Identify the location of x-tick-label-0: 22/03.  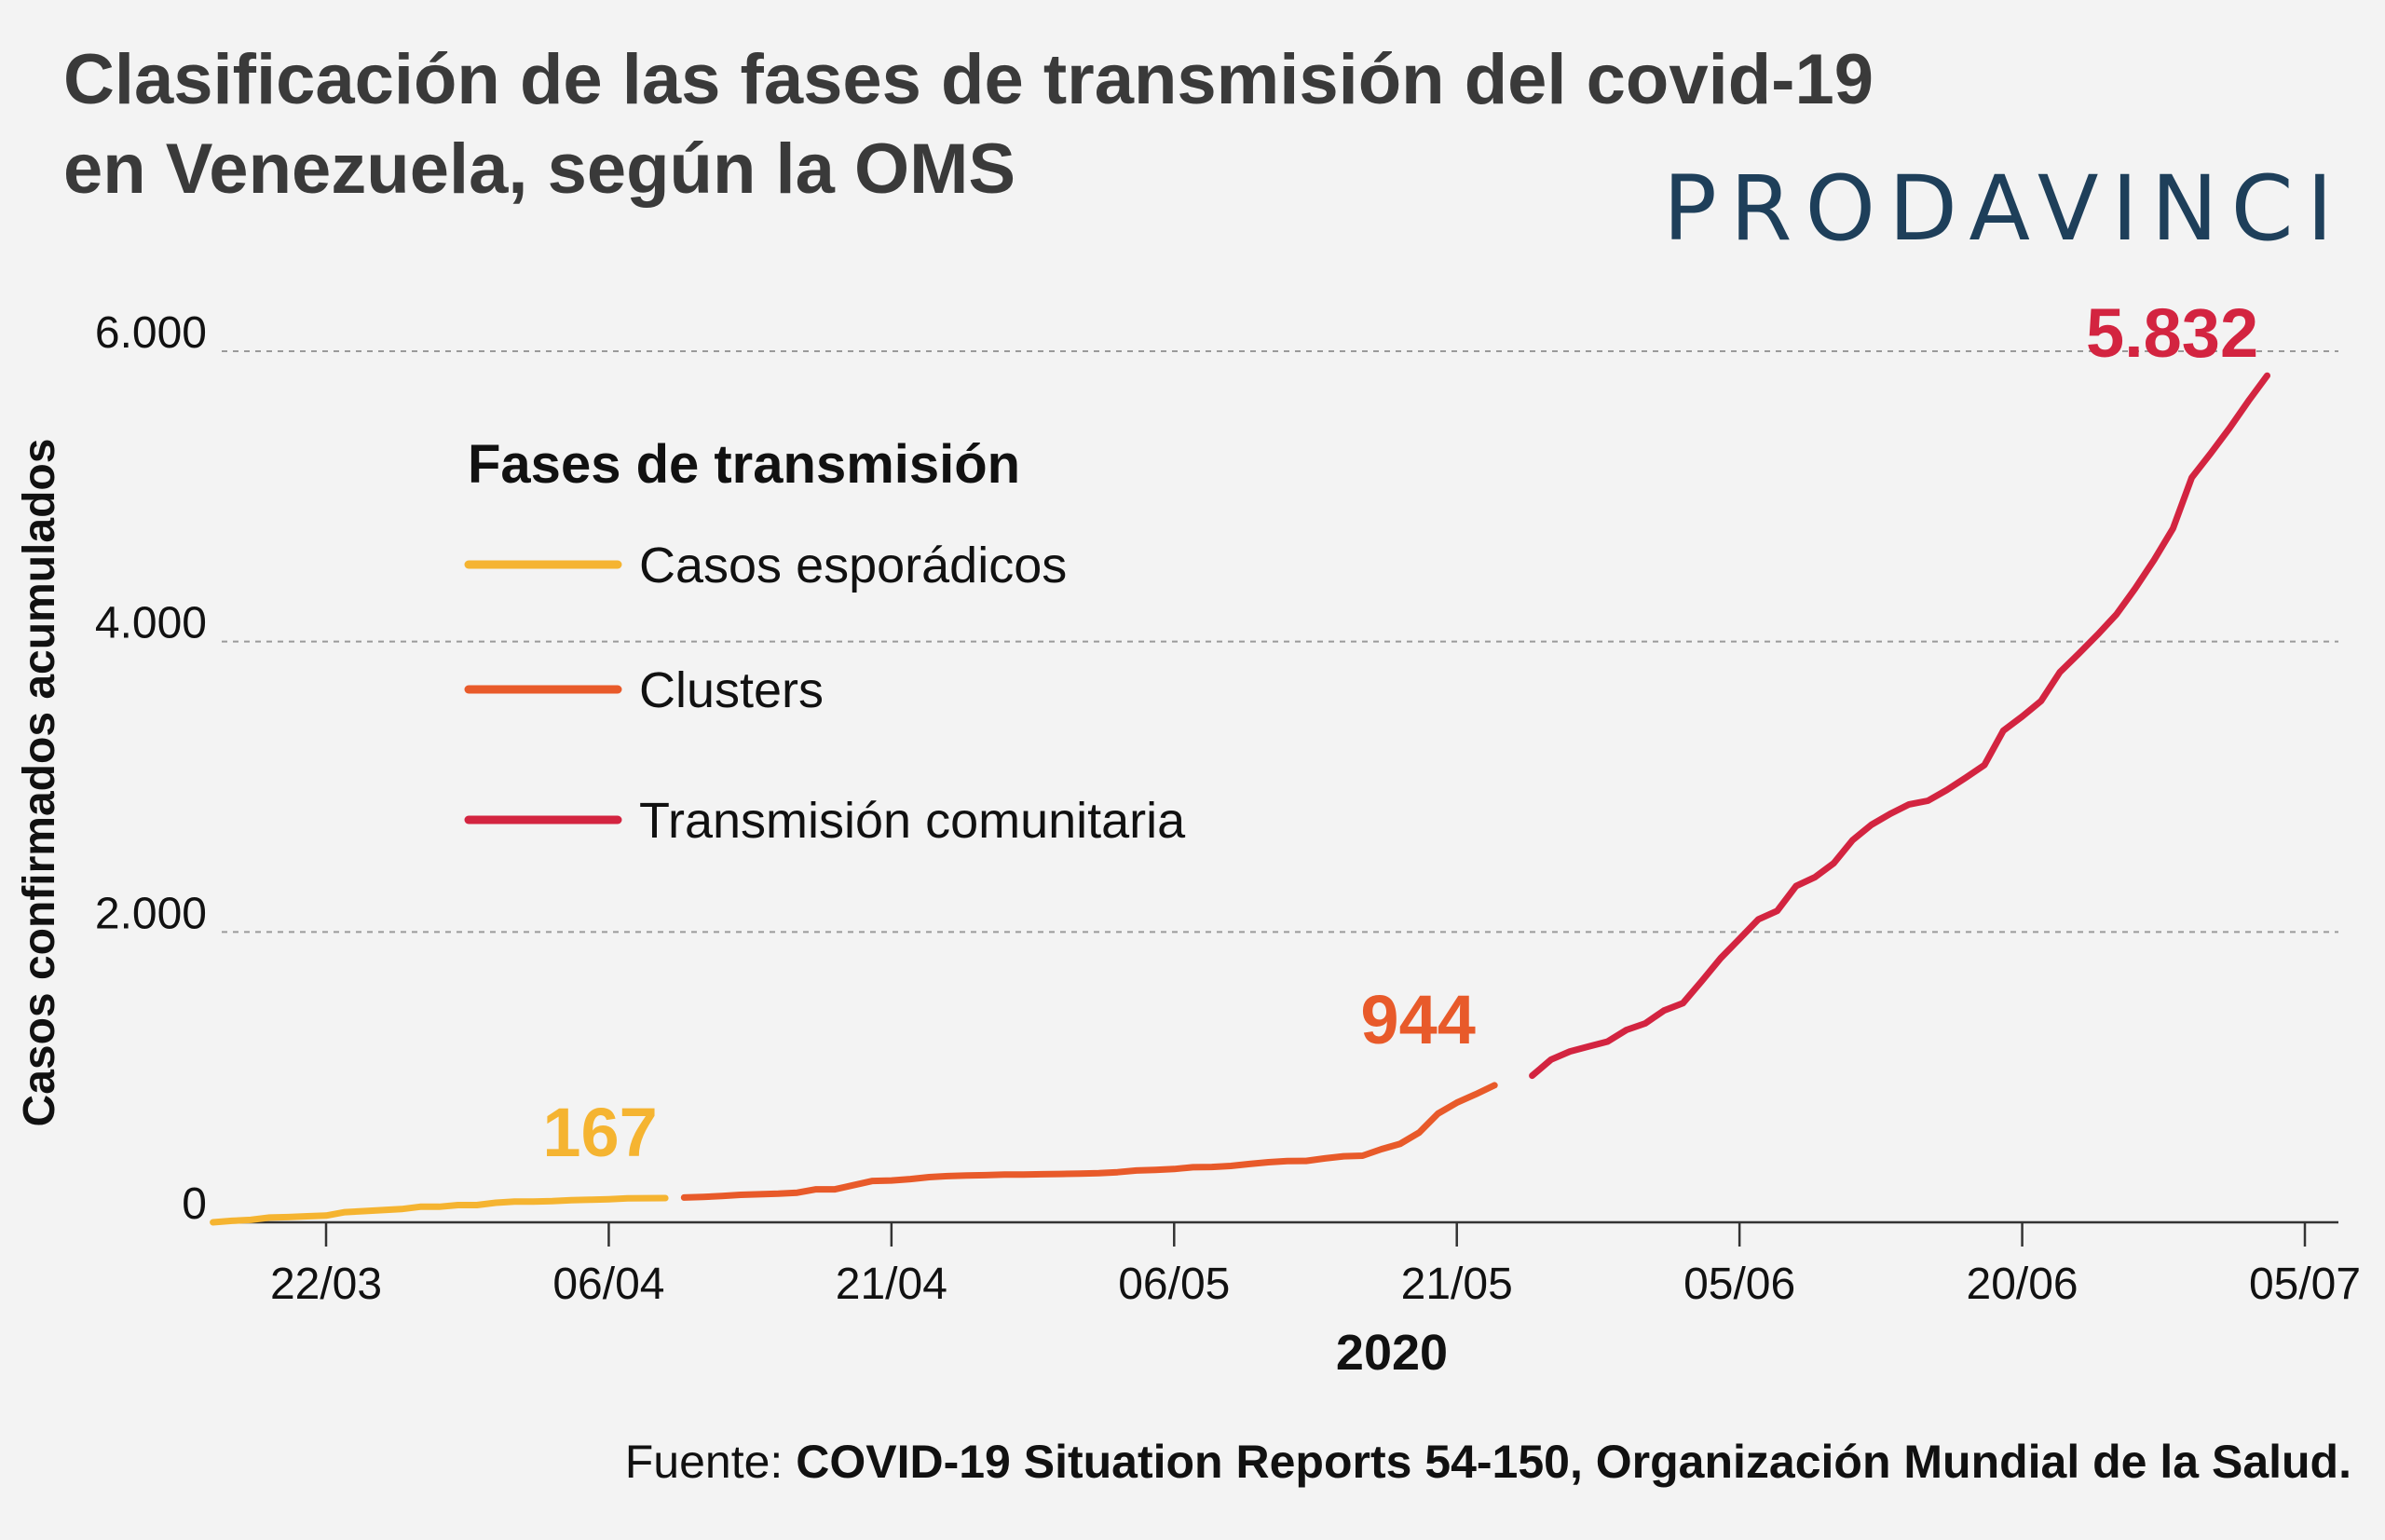
(326, 1284).